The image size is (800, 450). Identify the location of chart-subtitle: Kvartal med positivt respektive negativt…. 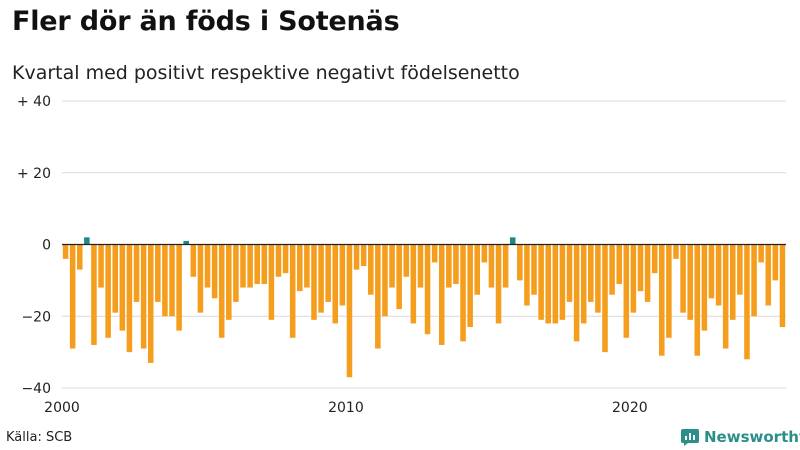
(266, 73).